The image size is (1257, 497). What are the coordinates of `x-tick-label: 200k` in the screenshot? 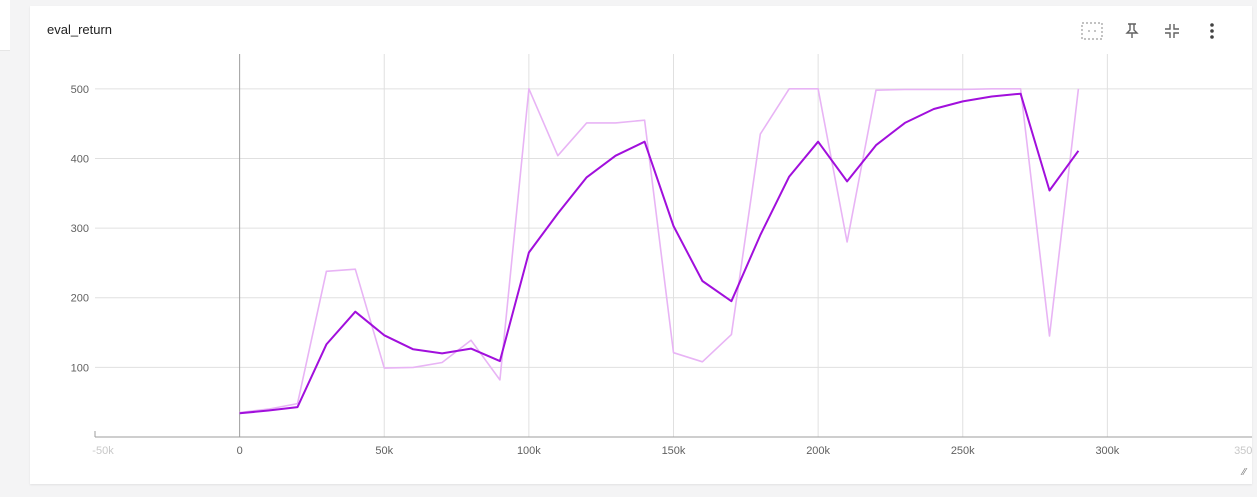 It's located at (818, 451).